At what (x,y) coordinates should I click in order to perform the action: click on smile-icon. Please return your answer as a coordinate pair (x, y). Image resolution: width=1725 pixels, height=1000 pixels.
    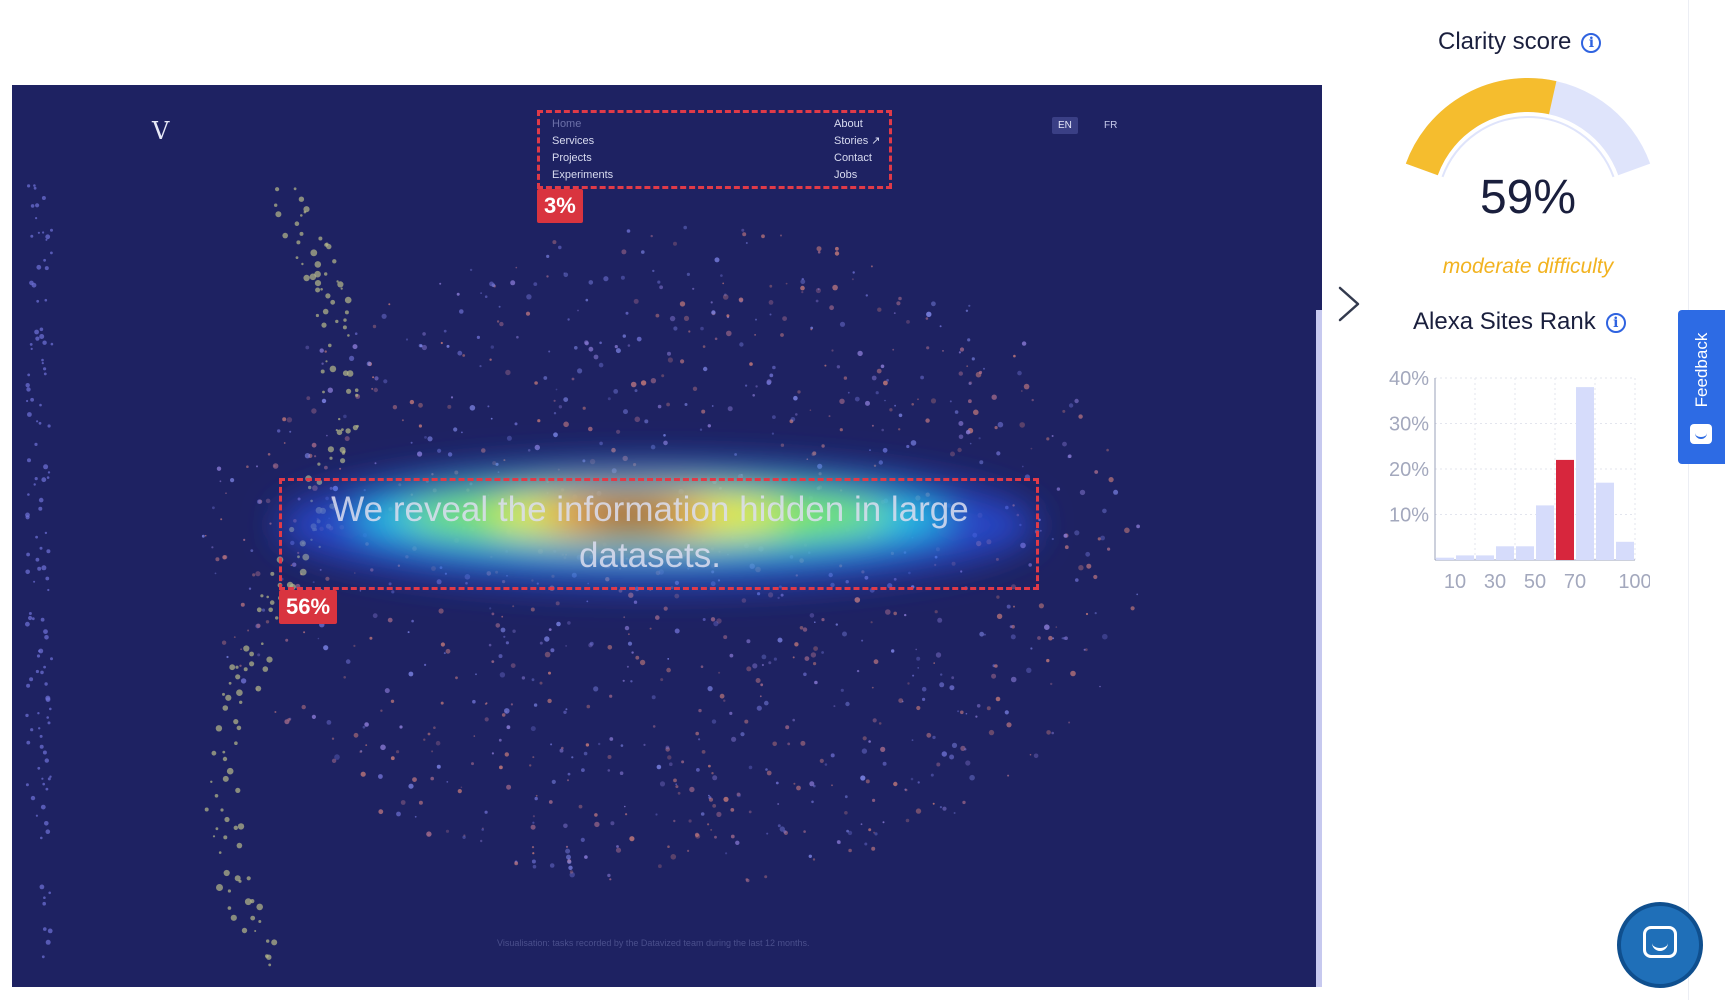
    Looking at the image, I should click on (1701, 434).